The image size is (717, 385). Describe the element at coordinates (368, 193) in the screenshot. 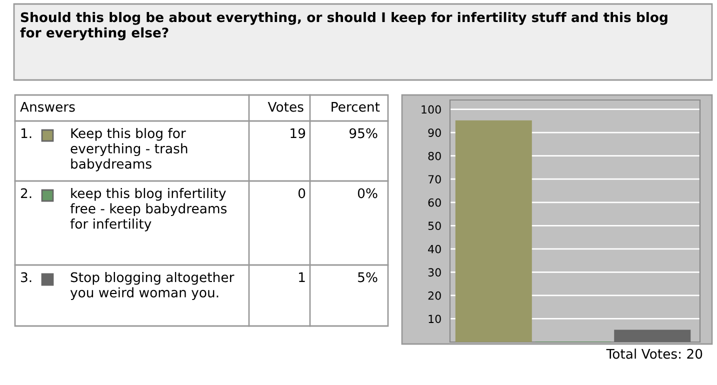

I see `text: 0%` at that location.